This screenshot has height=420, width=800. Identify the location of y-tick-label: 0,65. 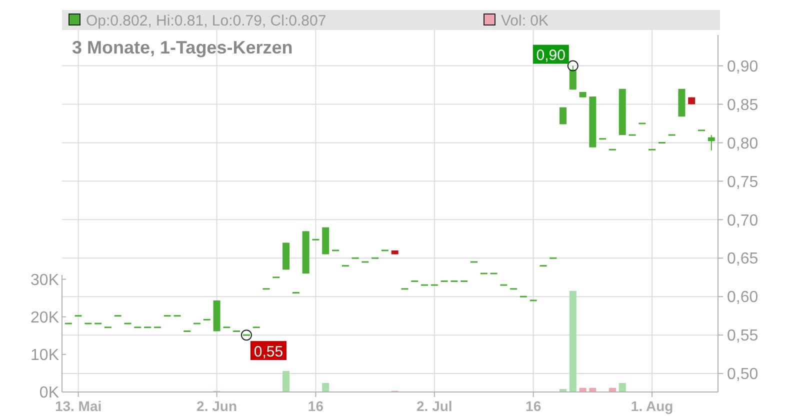
(742, 259).